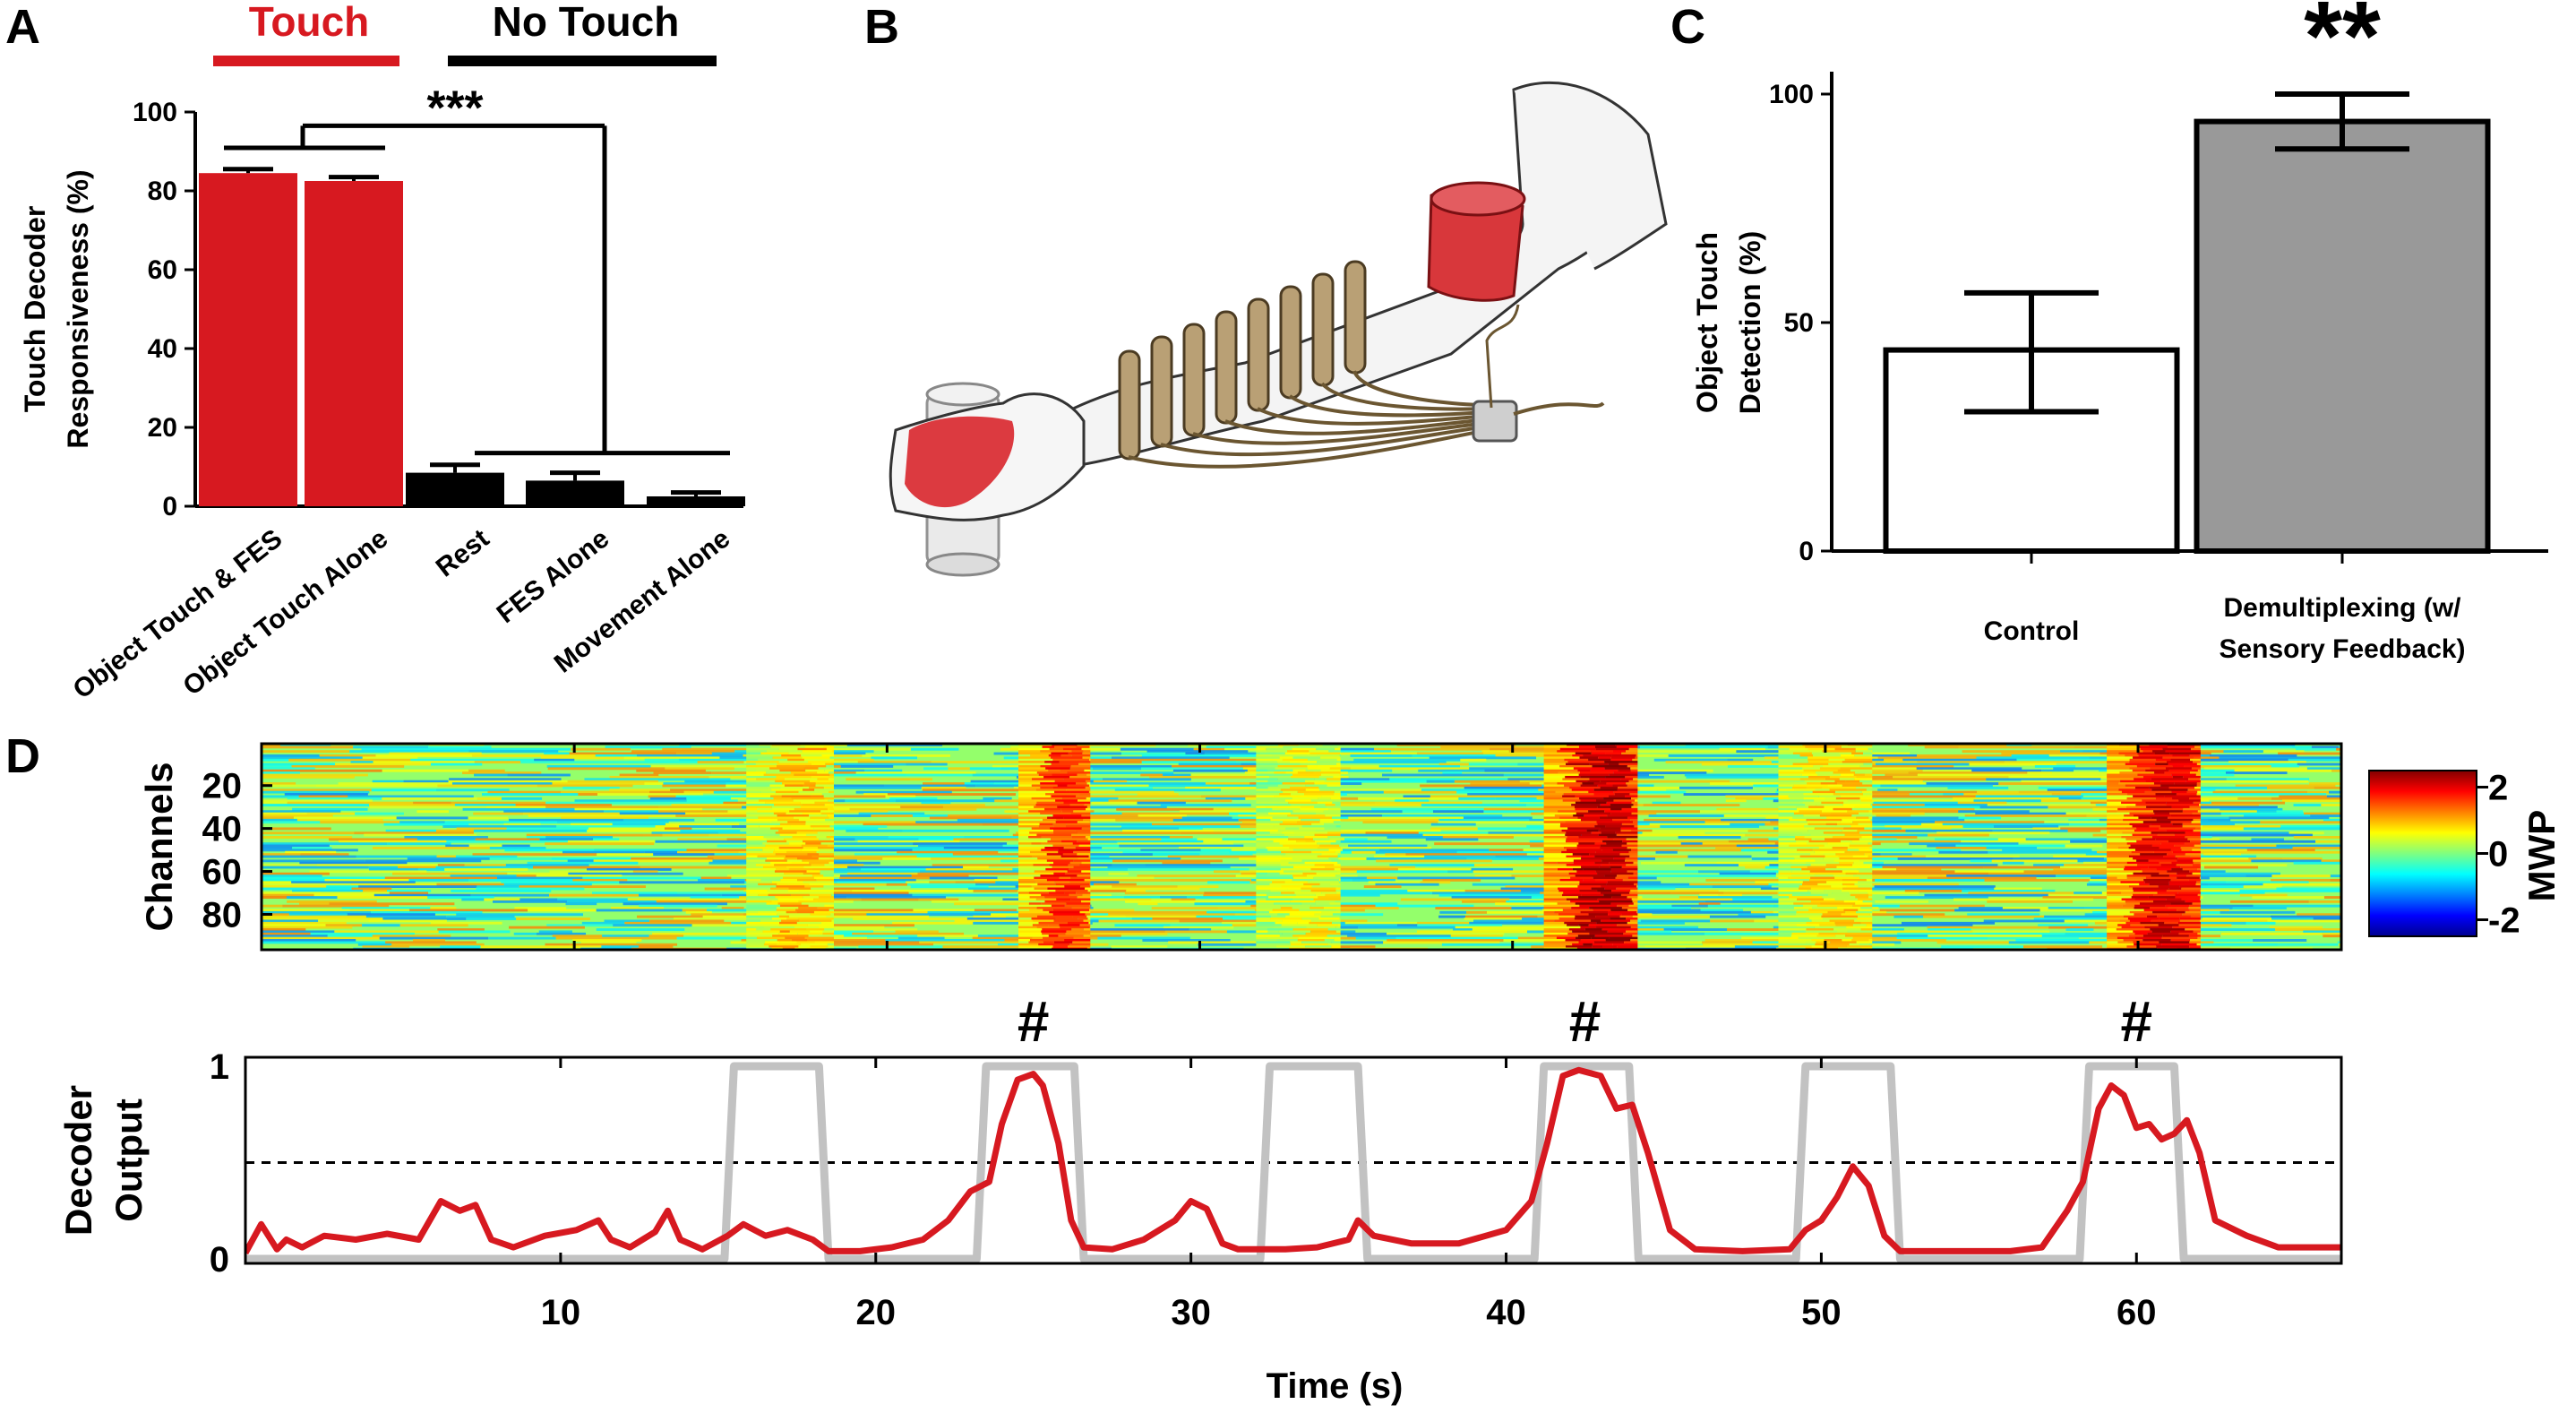 Image resolution: width=2576 pixels, height=1413 pixels. I want to click on x-tick-label: 30, so click(1191, 1312).